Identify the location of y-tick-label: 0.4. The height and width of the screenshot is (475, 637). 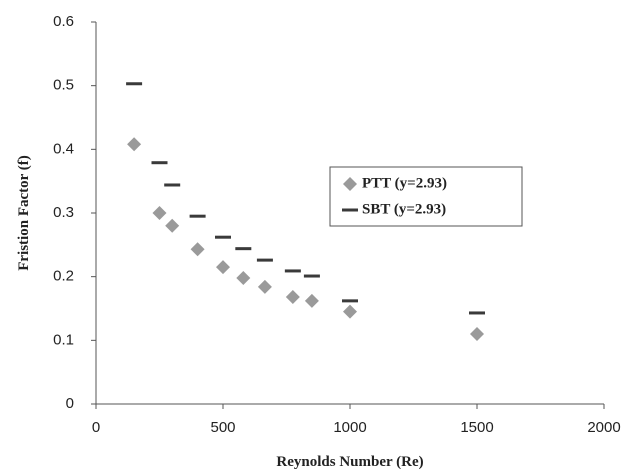
(63, 148).